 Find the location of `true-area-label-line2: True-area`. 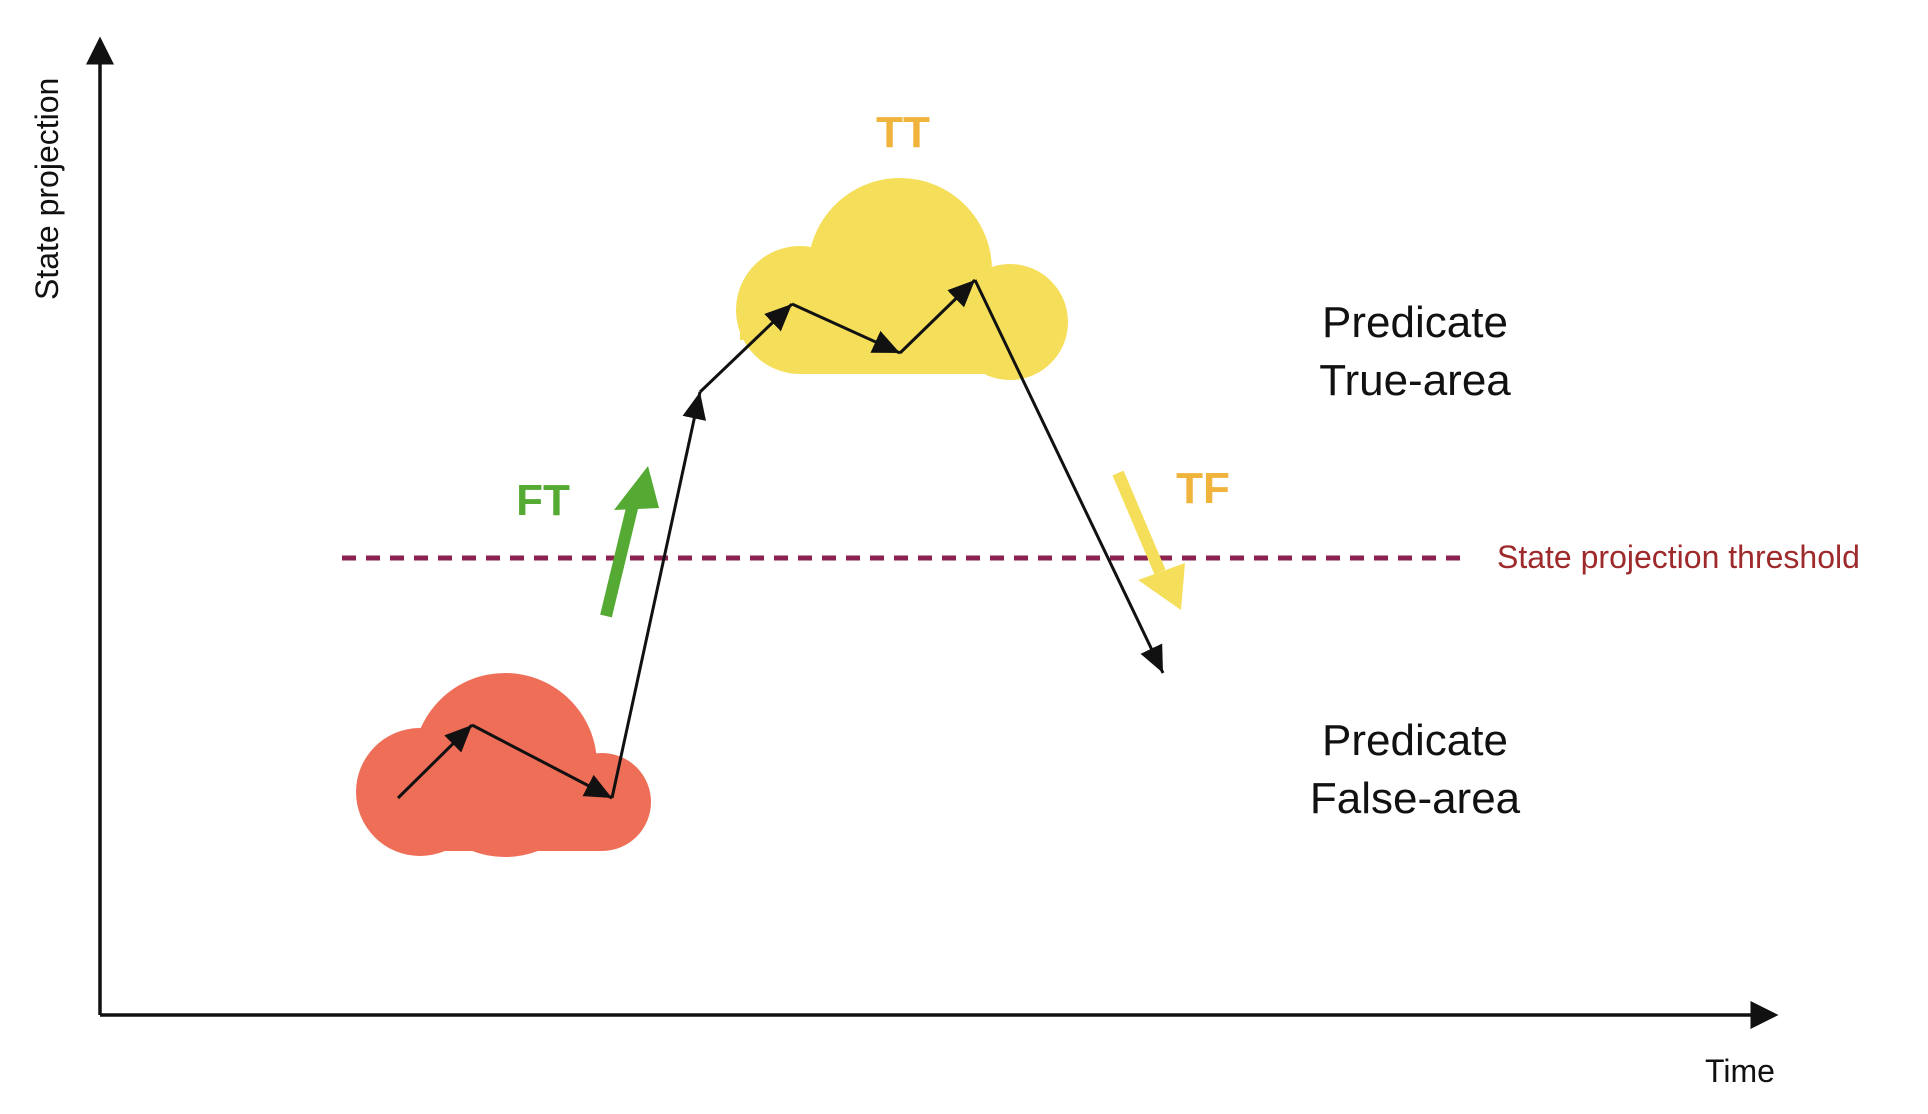

true-area-label-line2: True-area is located at coordinates (1415, 380).